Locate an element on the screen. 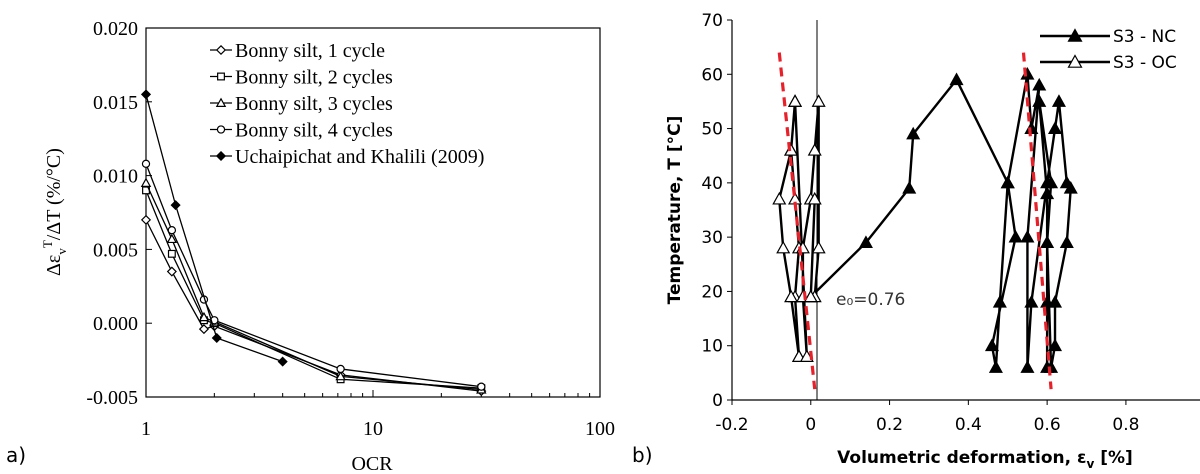  panel-a-y-tick-label: 0.020 is located at coordinates (115, 29).